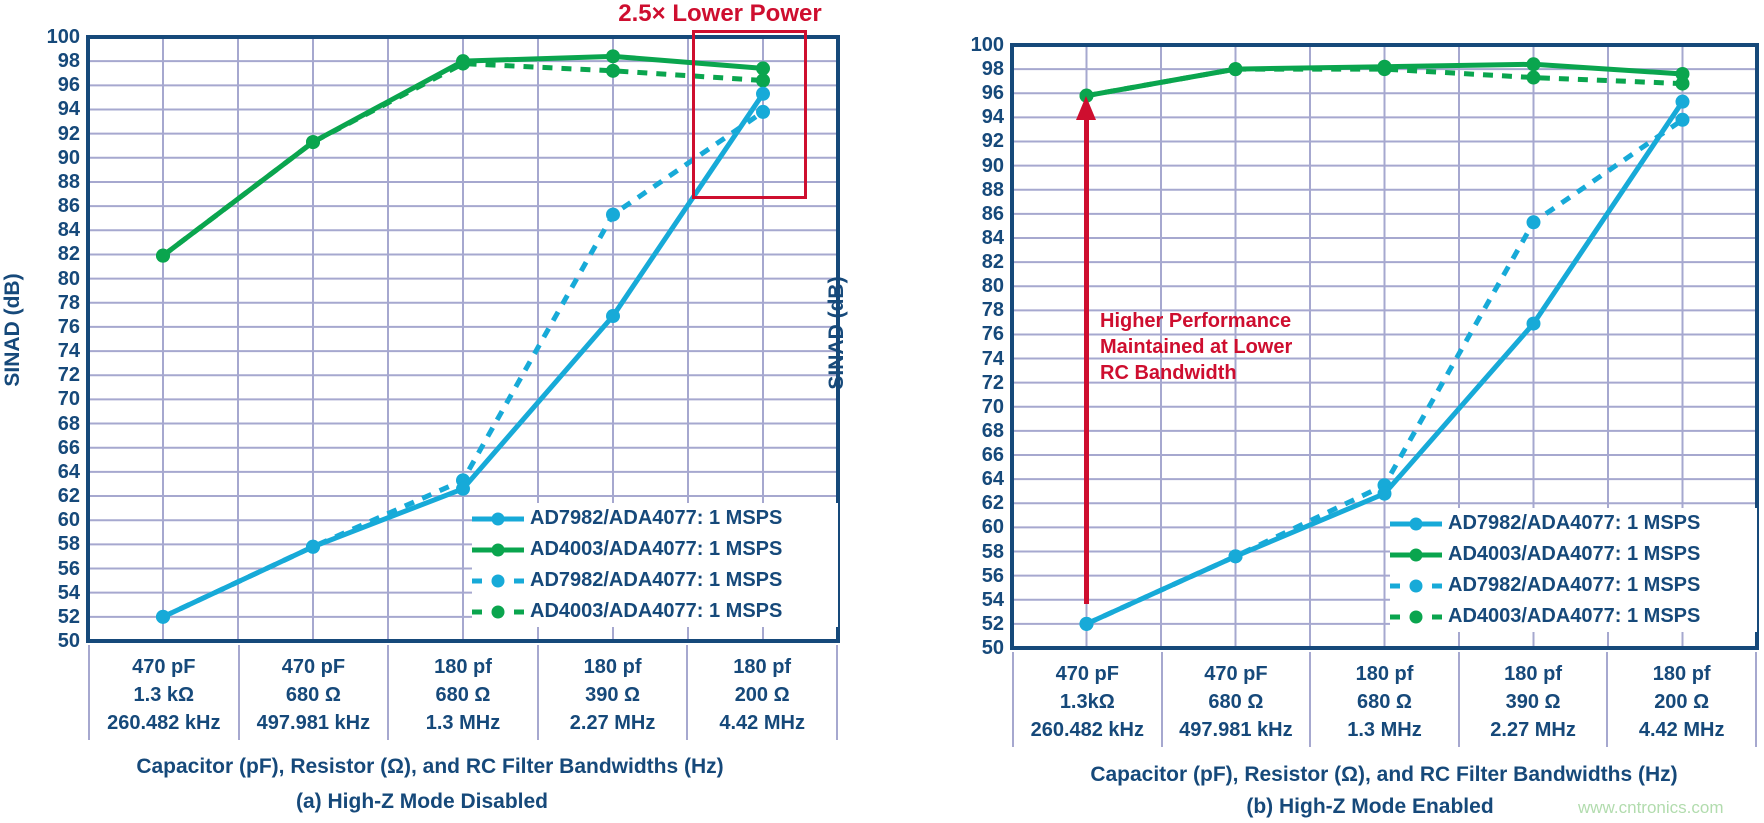 Image resolution: width=1764 pixels, height=823 pixels. I want to click on y-tick-label: 60, so click(68, 520).